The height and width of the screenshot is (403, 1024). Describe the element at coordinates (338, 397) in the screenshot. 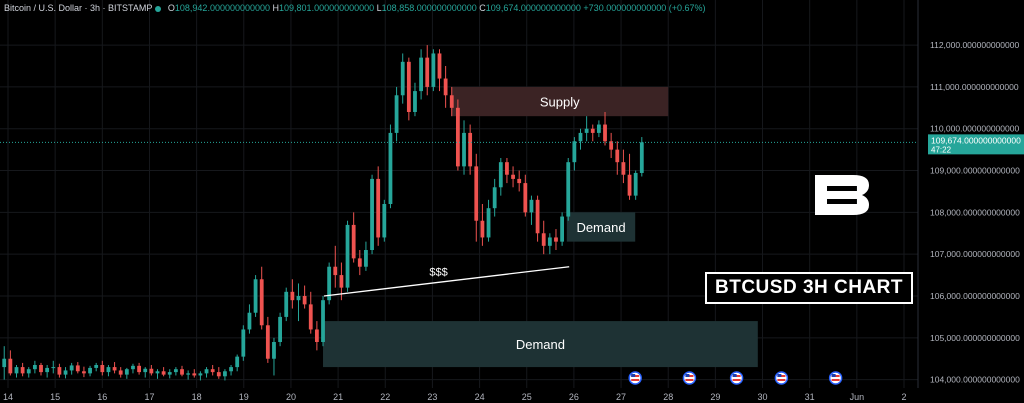

I see `x-tick-label: 21` at that location.